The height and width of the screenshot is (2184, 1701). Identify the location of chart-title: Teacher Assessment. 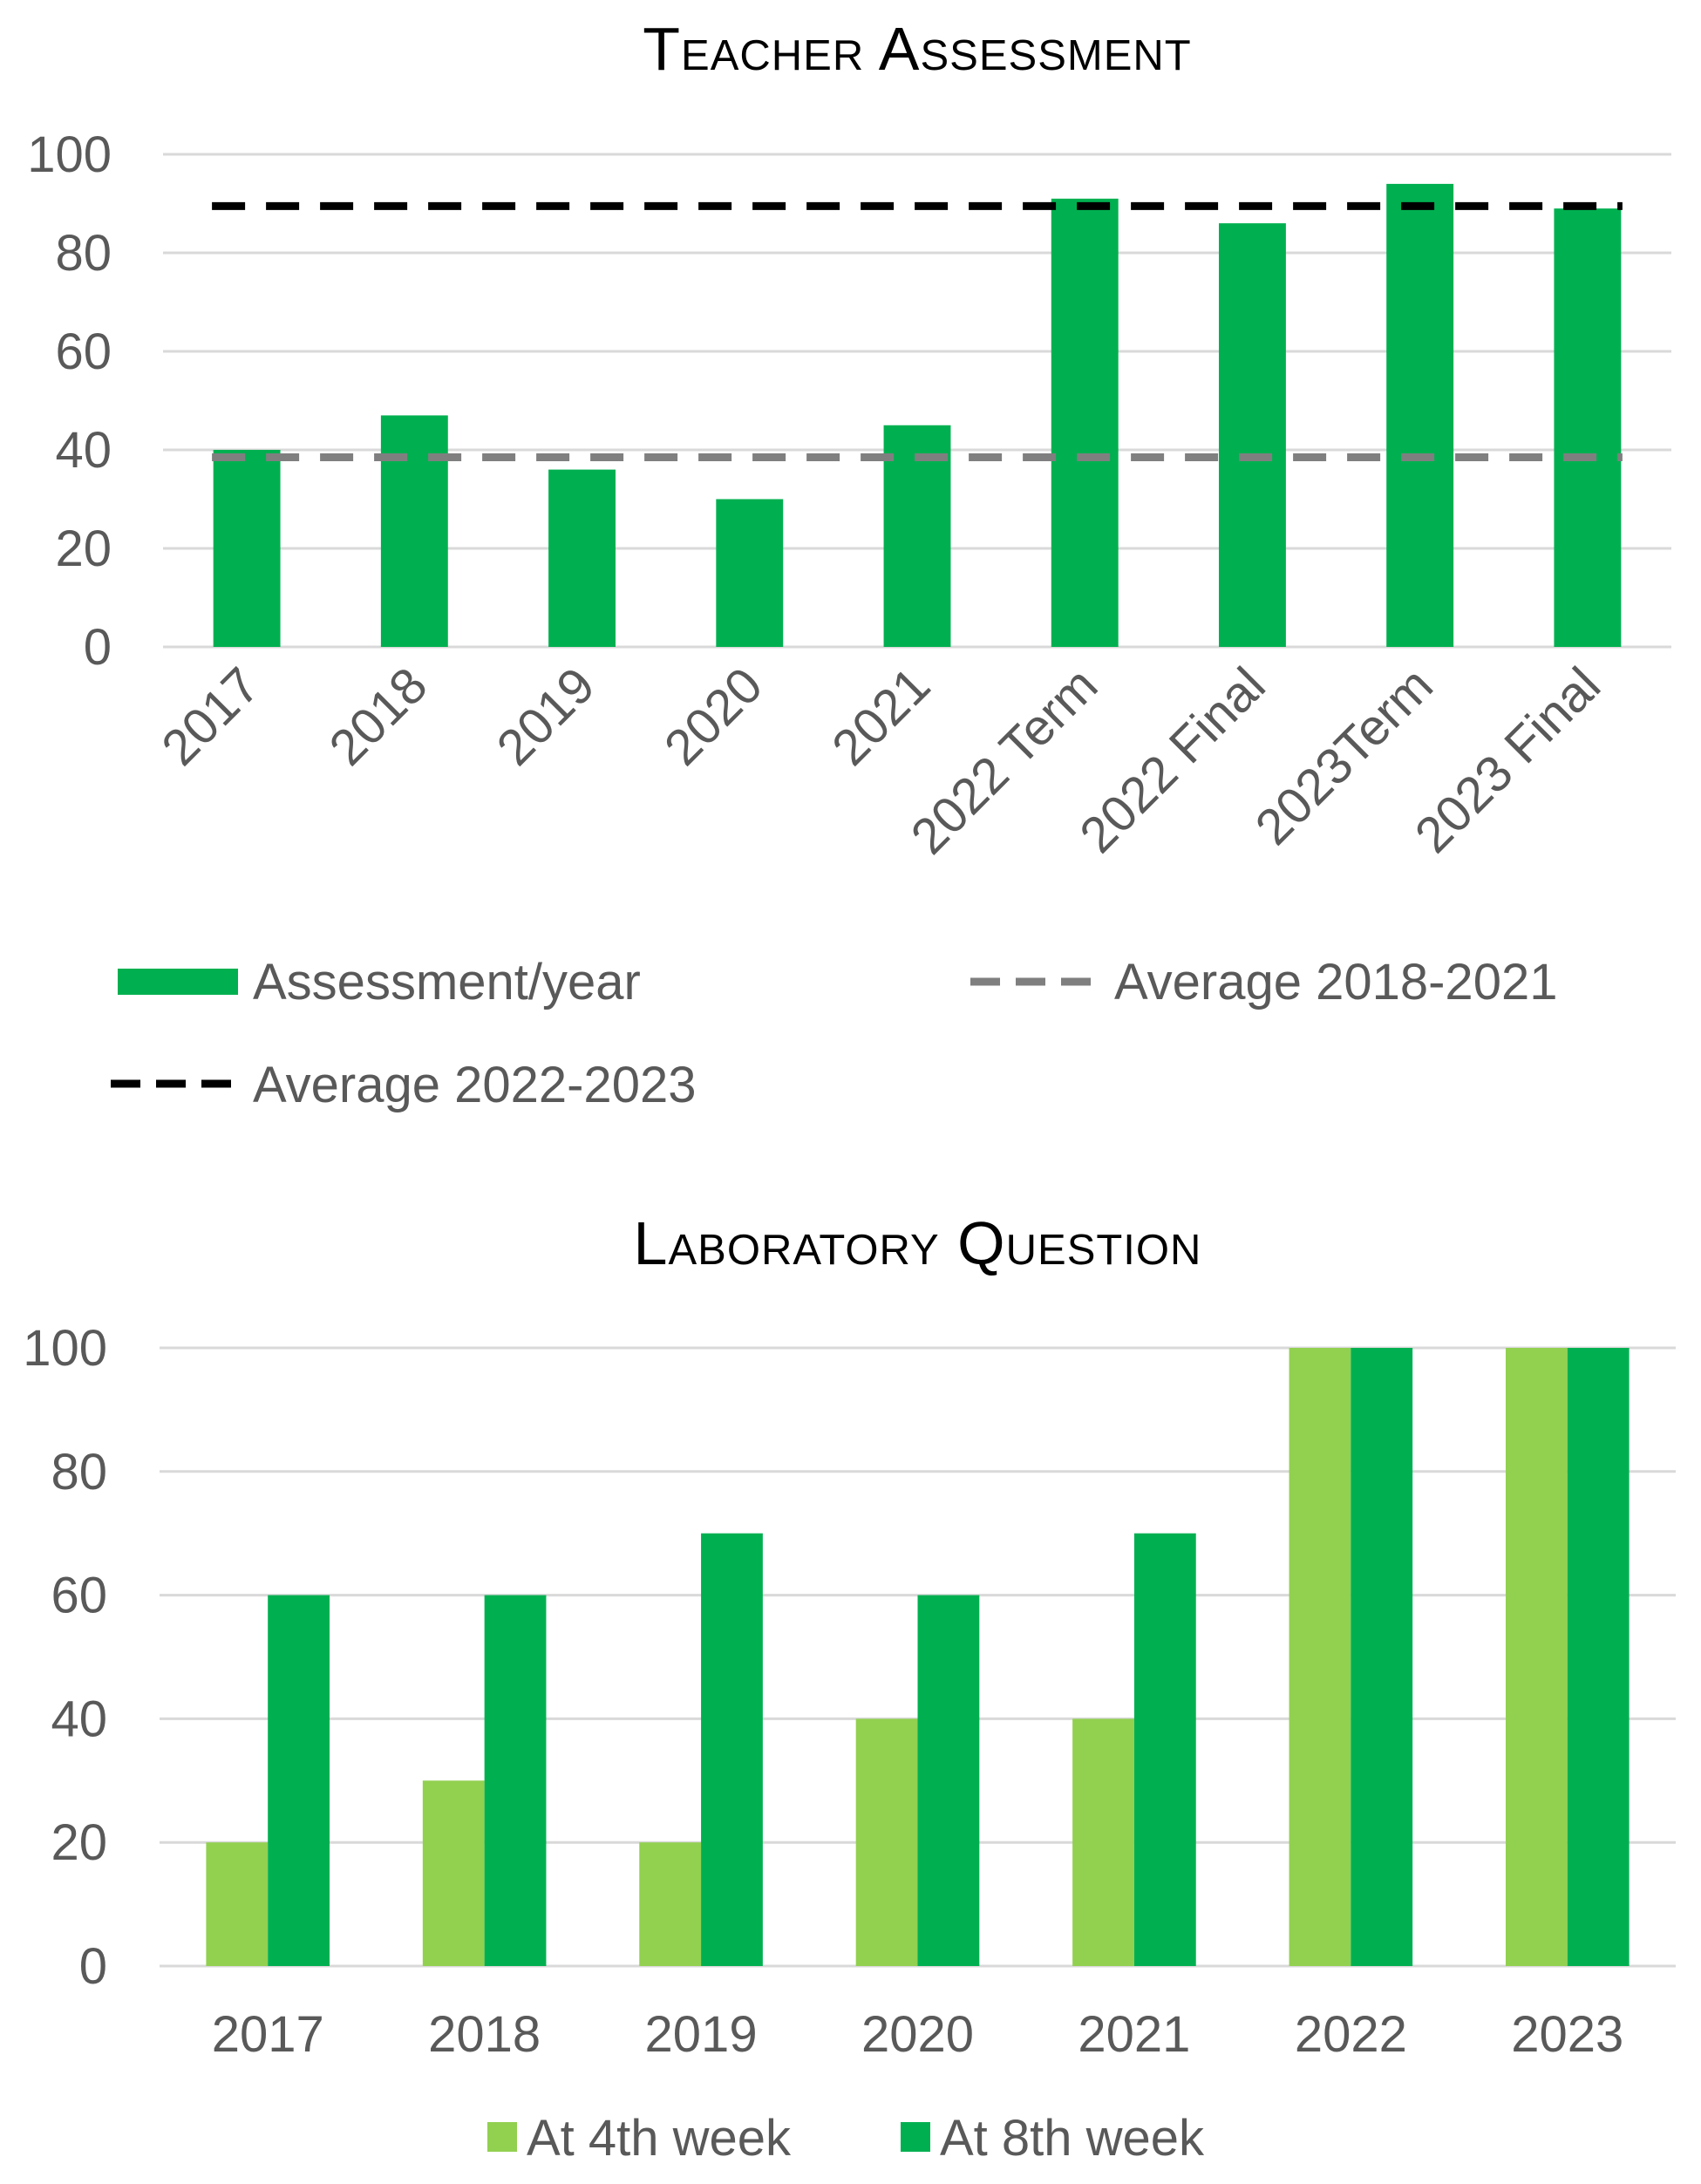
(917, 49).